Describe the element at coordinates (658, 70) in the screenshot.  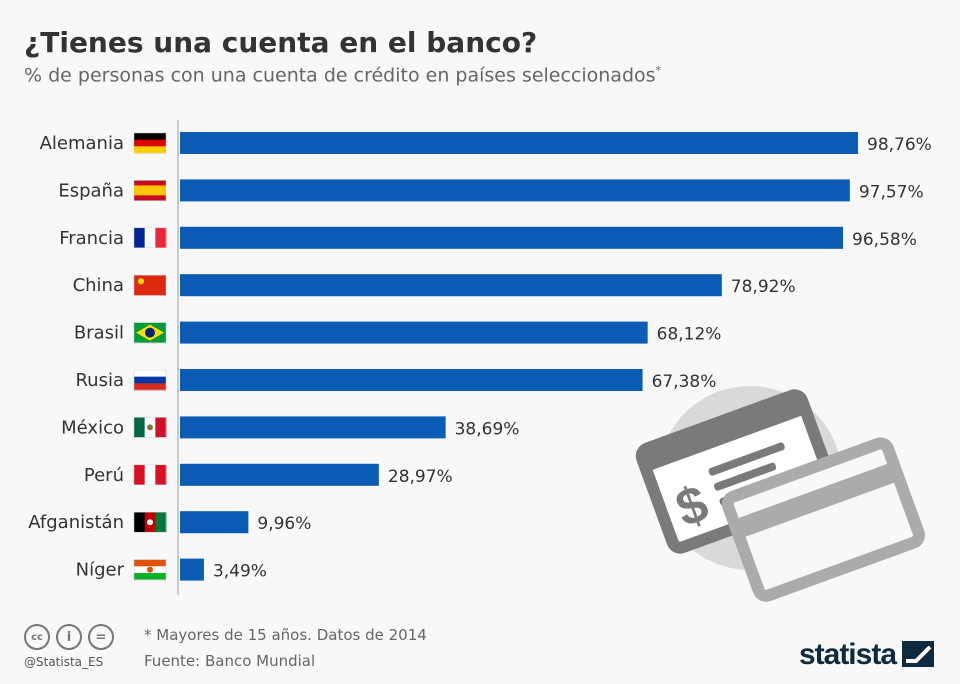
I see `subtitle-footnote-mark: *` at that location.